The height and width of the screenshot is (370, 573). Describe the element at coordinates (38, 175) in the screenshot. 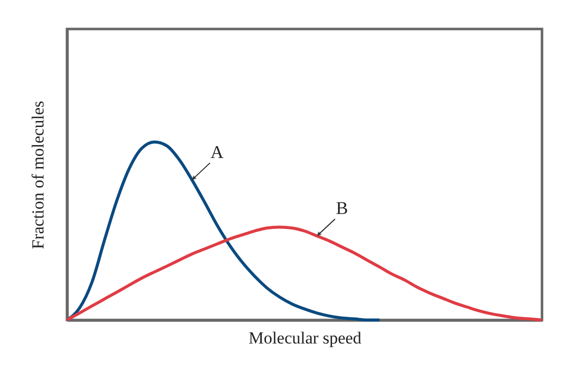

I see `y-axis-title: Fraction of molecules` at that location.